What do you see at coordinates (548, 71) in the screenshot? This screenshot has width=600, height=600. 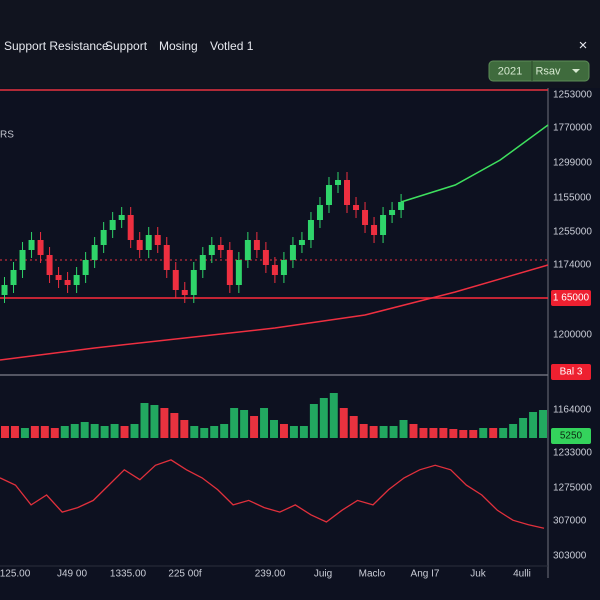 I see `save-button: Rsav` at bounding box center [548, 71].